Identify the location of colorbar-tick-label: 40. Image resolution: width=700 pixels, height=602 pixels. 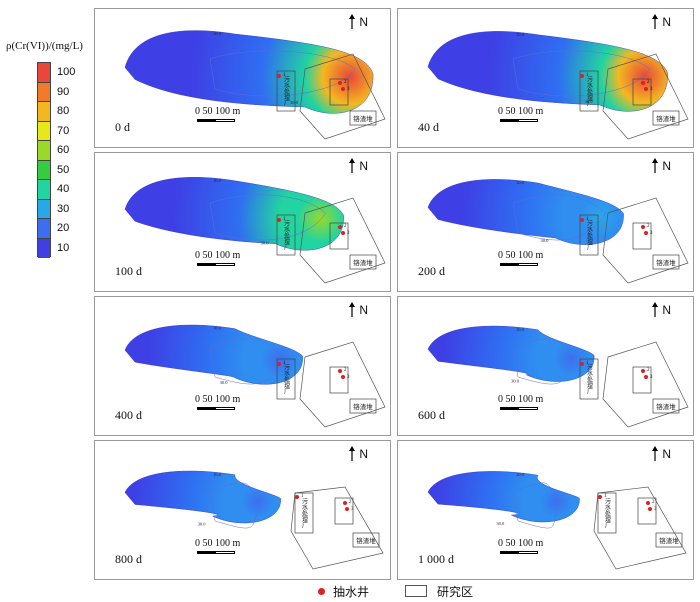
(63, 189).